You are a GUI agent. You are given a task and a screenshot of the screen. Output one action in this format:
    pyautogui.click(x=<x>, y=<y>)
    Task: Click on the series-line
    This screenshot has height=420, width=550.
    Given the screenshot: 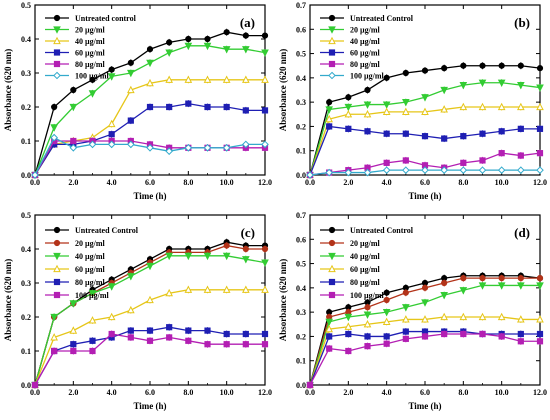 What is the action you would take?
    pyautogui.click(x=150, y=320)
    